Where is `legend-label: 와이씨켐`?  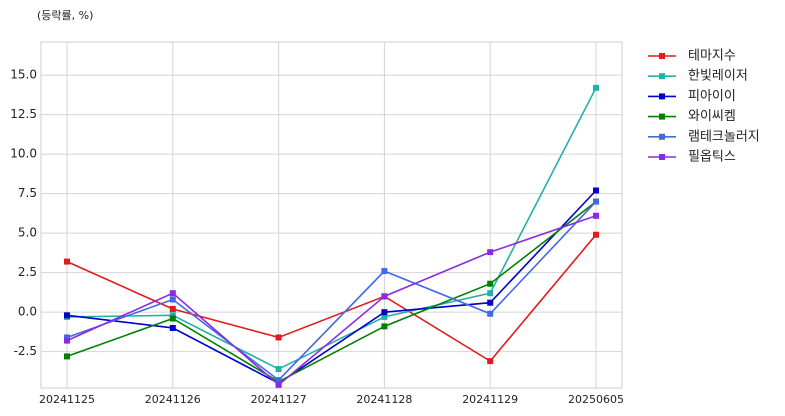 legend-label: 와이씨켐 is located at coordinates (712, 116).